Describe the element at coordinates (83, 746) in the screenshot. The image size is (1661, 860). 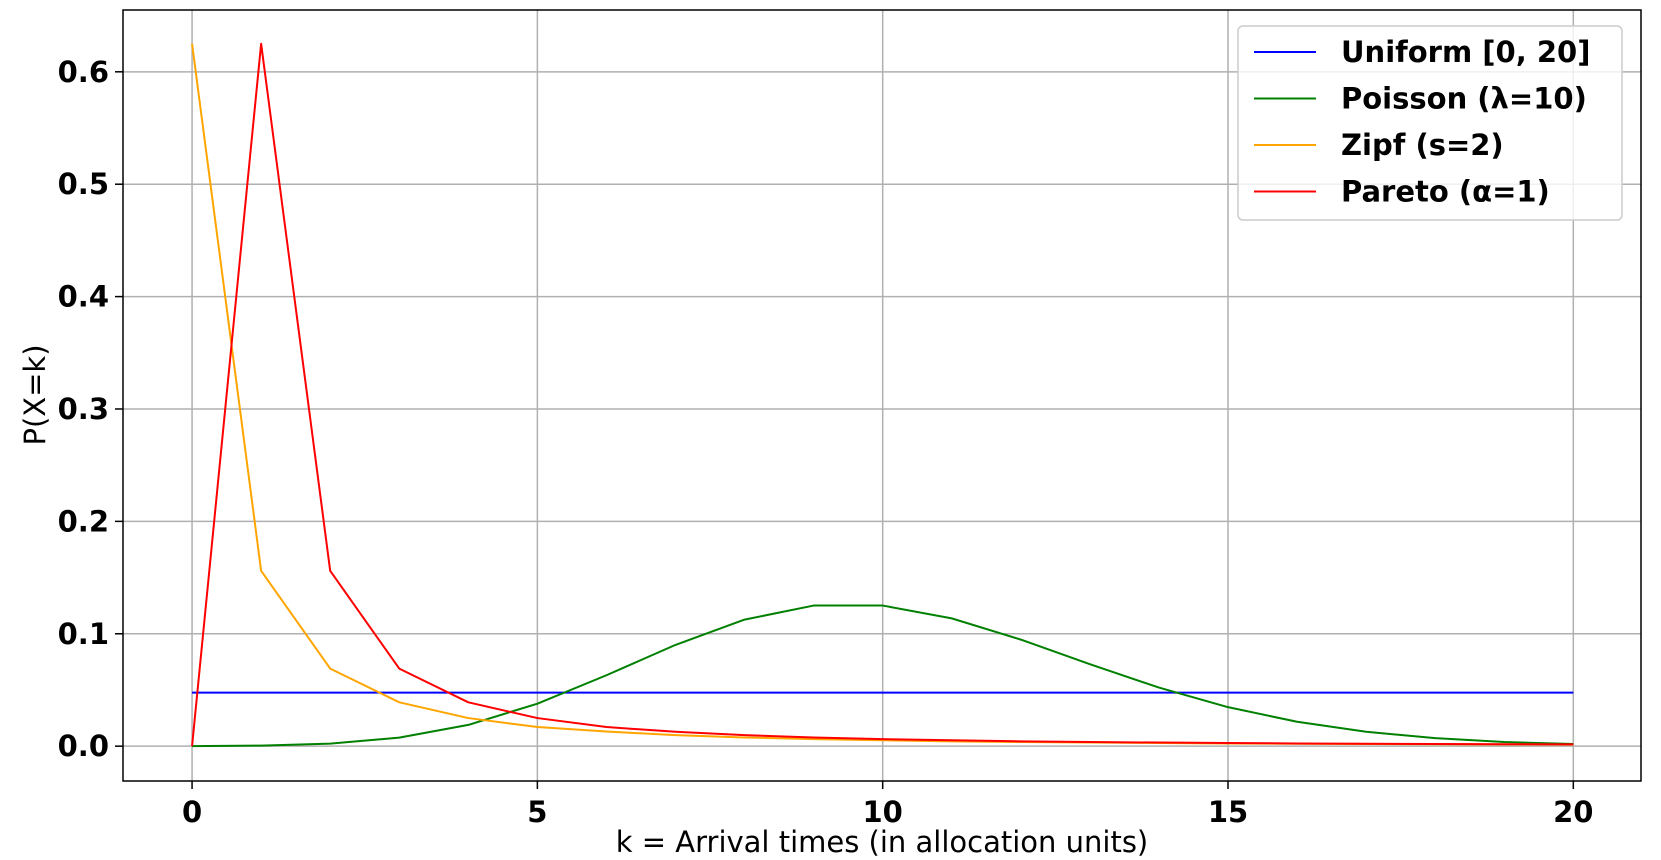
I see `y-tick-label: 0.0` at that location.